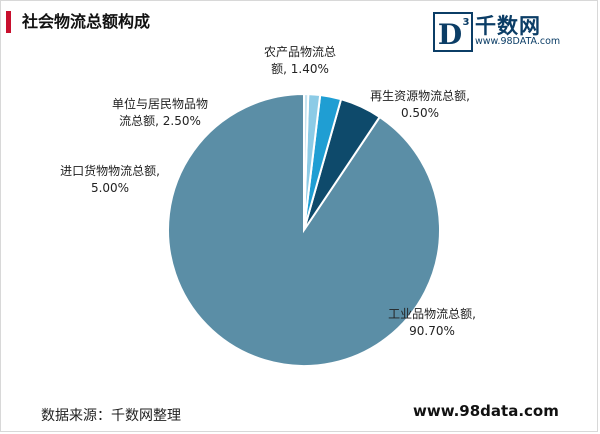 This screenshot has width=600, height=434. What do you see at coordinates (110, 188) in the screenshot?
I see `slice-label-line: 5.00%` at bounding box center [110, 188].